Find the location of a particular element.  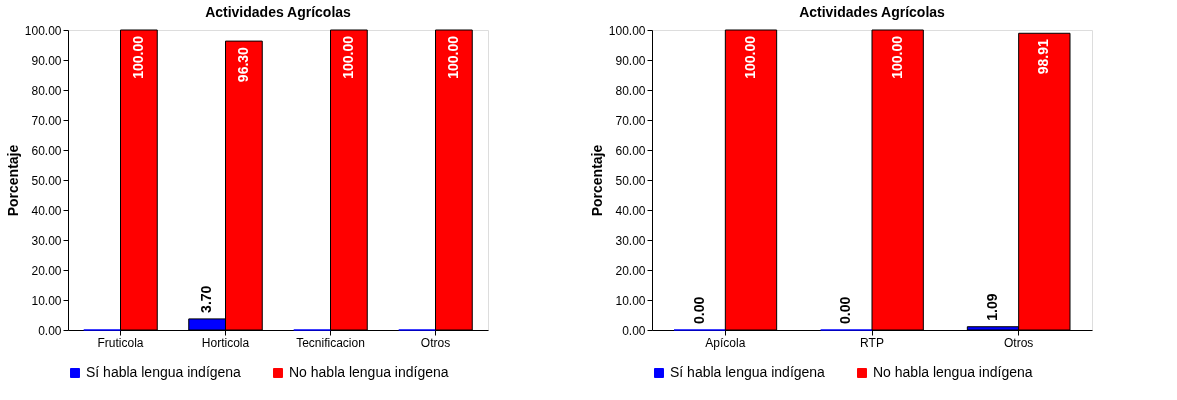

data-label: 96.30 is located at coordinates (242, 64).